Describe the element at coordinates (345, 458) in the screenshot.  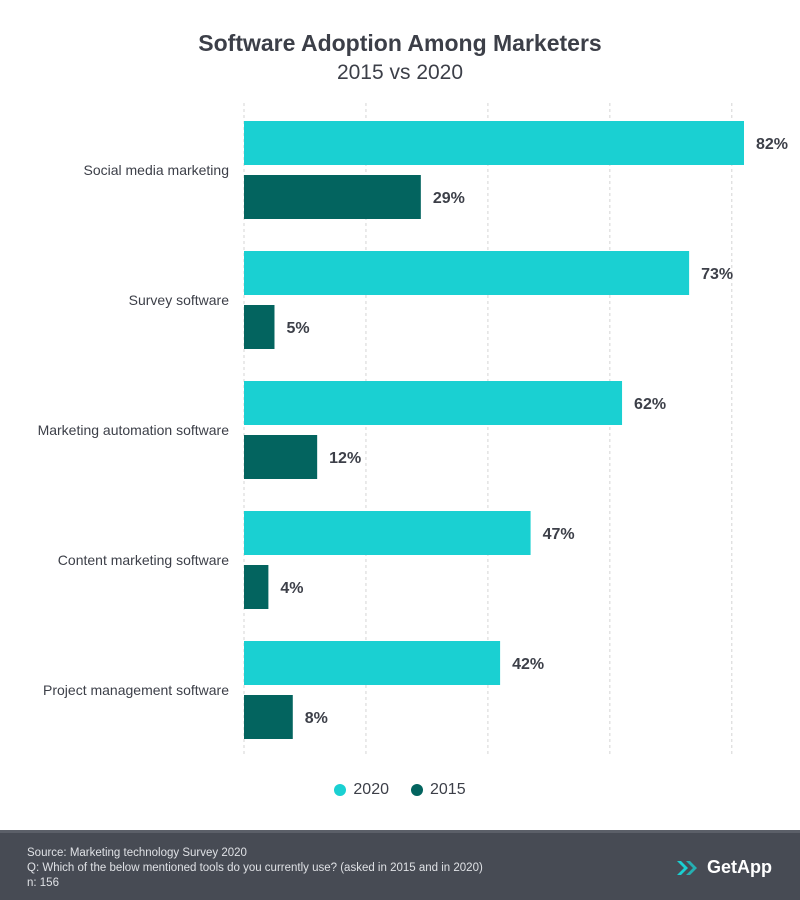
I see `value-label: 12%` at that location.